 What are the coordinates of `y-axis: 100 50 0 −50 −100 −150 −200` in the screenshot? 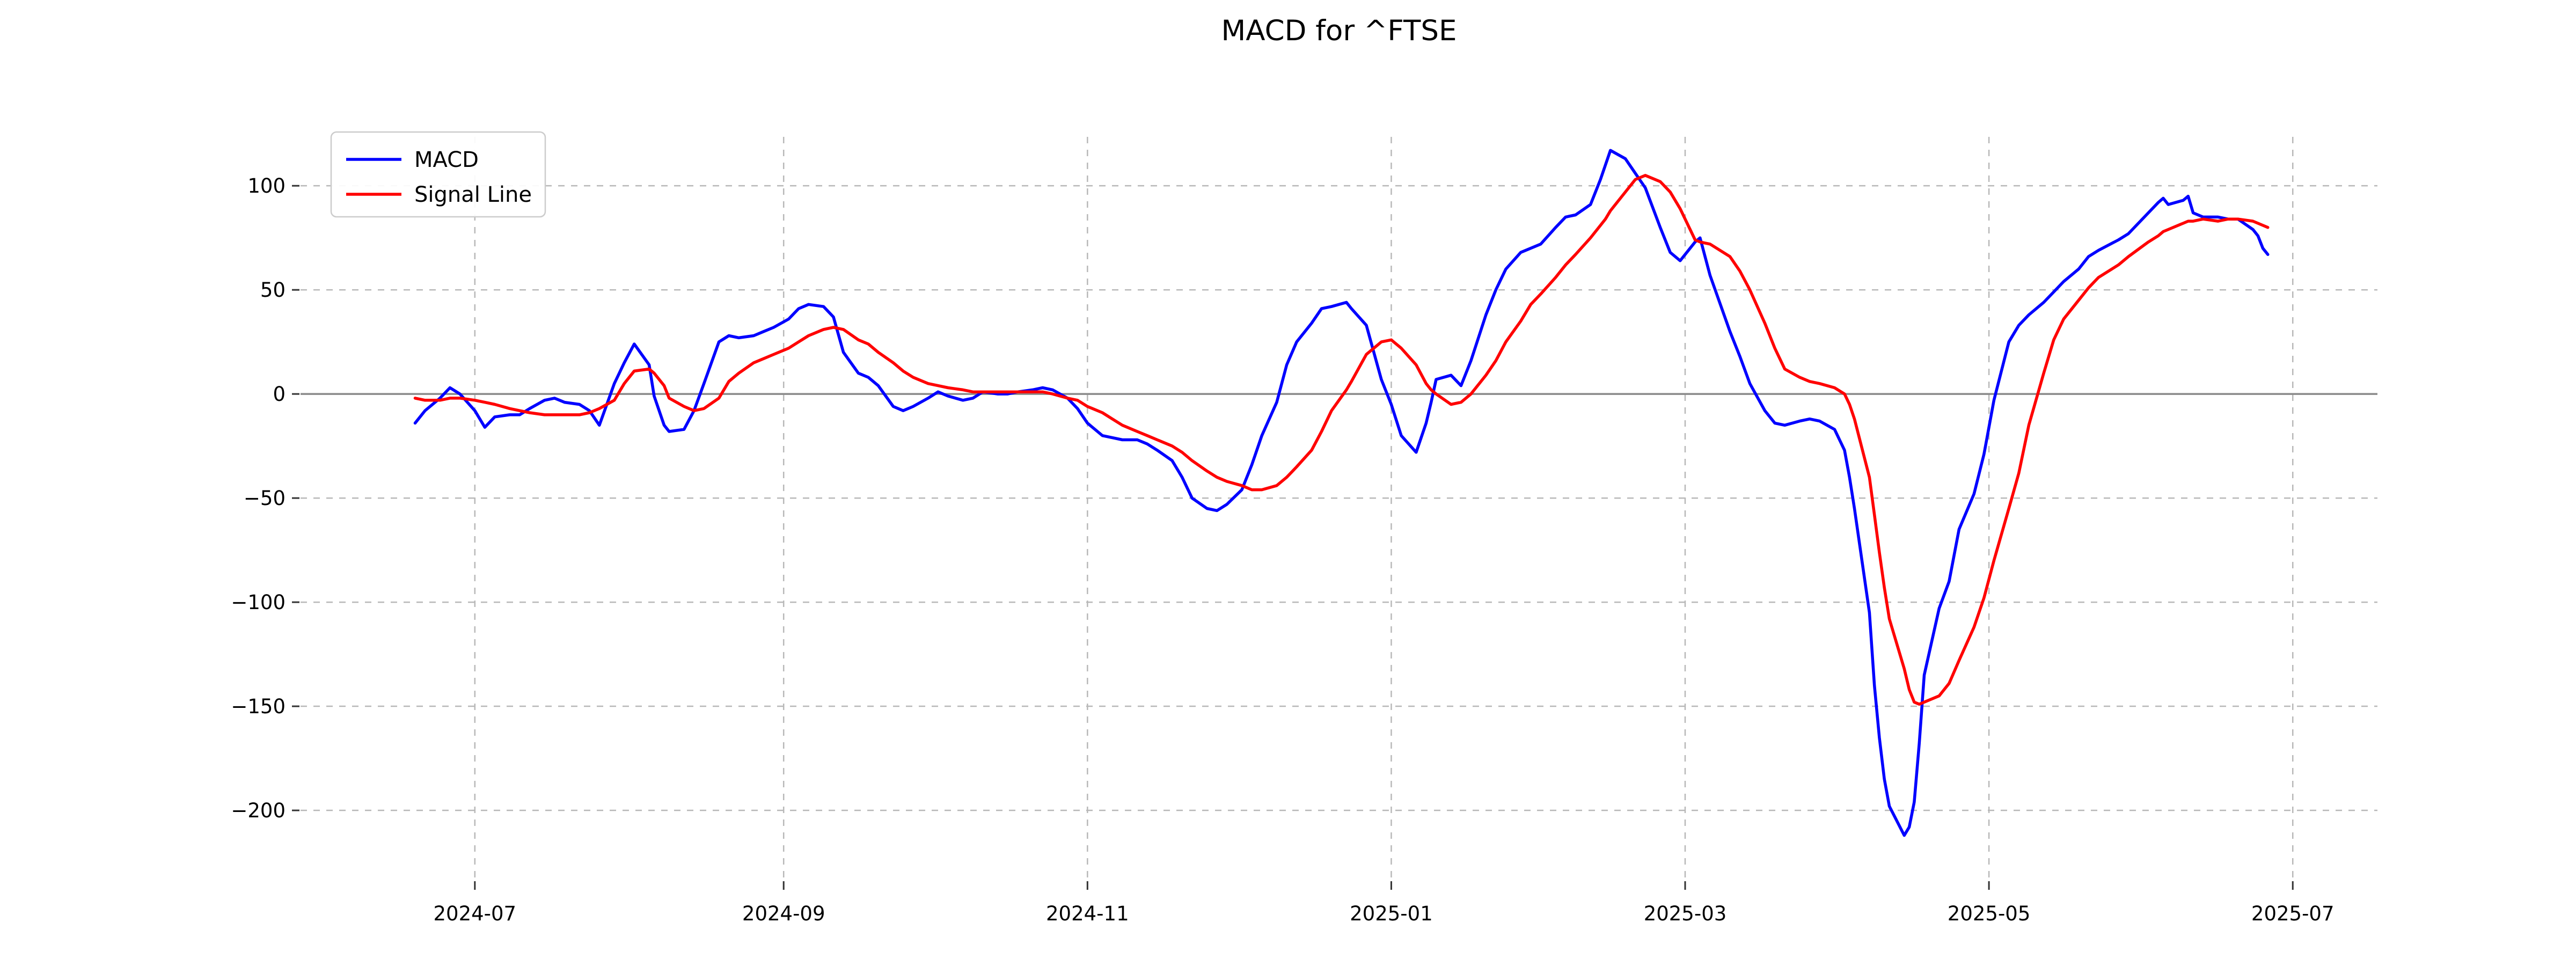 It's located at (265, 498).